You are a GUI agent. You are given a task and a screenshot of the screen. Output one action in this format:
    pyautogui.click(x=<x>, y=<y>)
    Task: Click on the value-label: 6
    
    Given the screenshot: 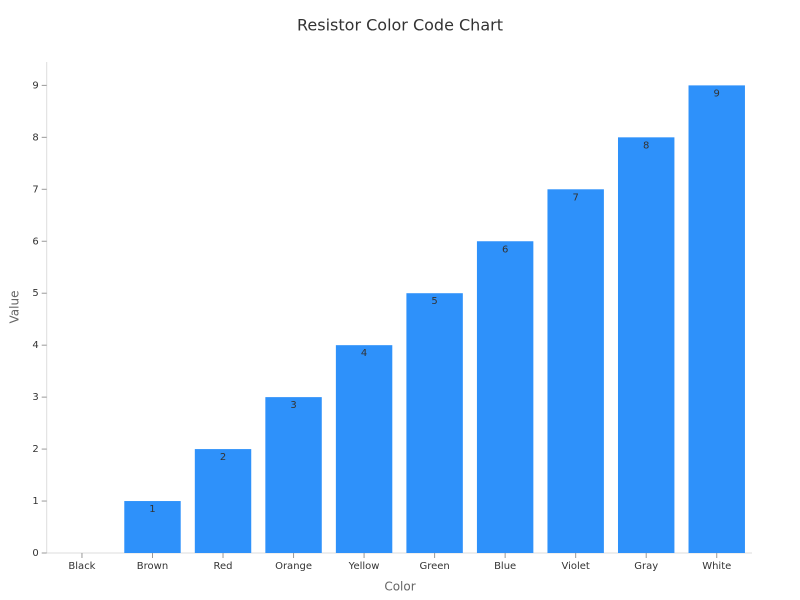 What is the action you would take?
    pyautogui.click(x=505, y=249)
    